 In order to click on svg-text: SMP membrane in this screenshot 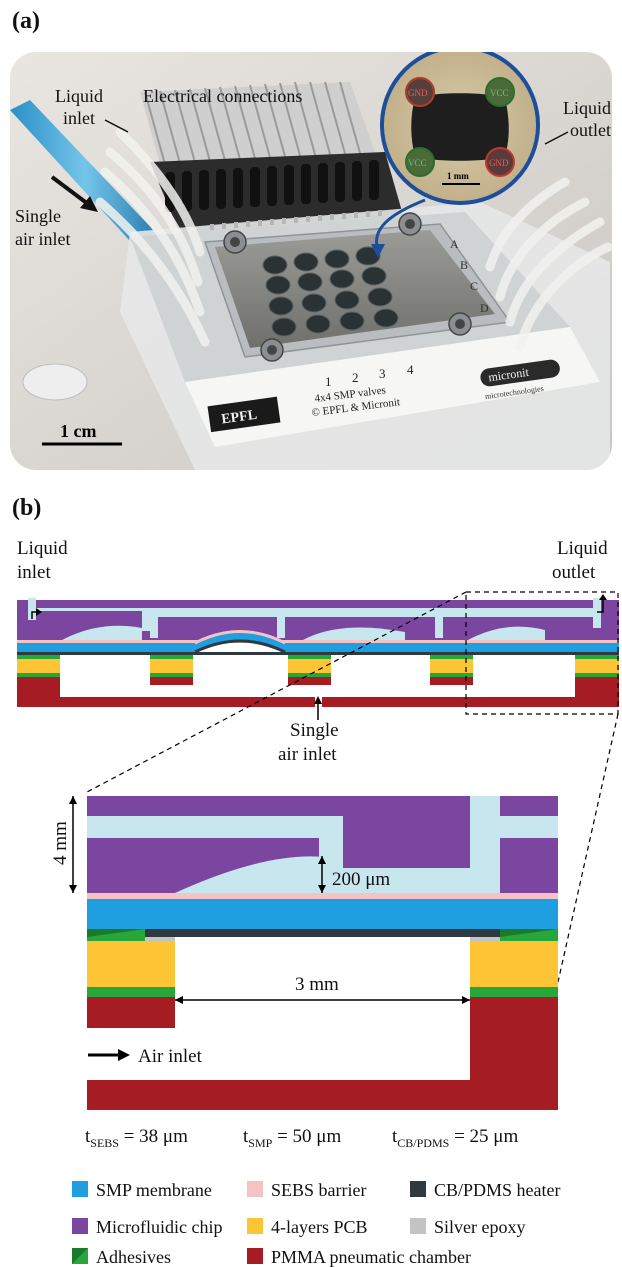, I will do `click(154, 1190)`.